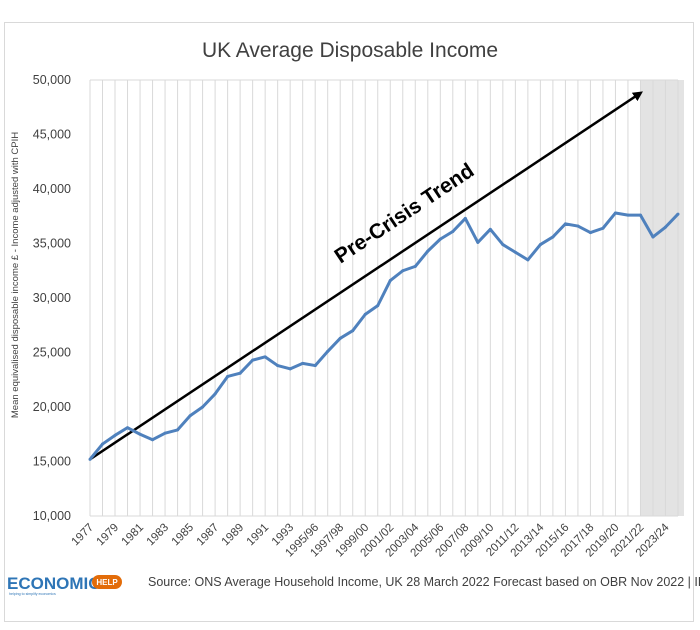 The height and width of the screenshot is (630, 700). I want to click on x-tick-label: 1977, so click(83, 535).